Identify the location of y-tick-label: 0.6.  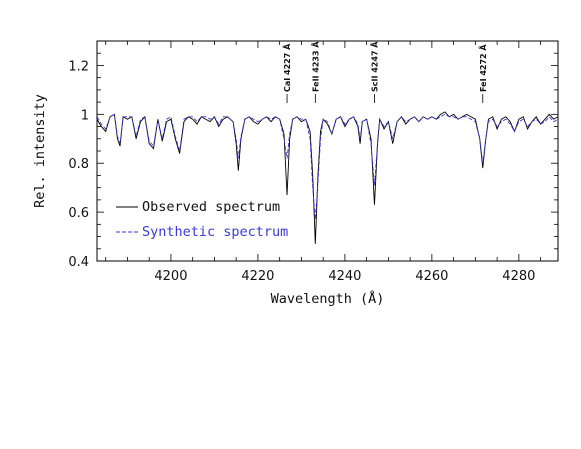
(78, 213).